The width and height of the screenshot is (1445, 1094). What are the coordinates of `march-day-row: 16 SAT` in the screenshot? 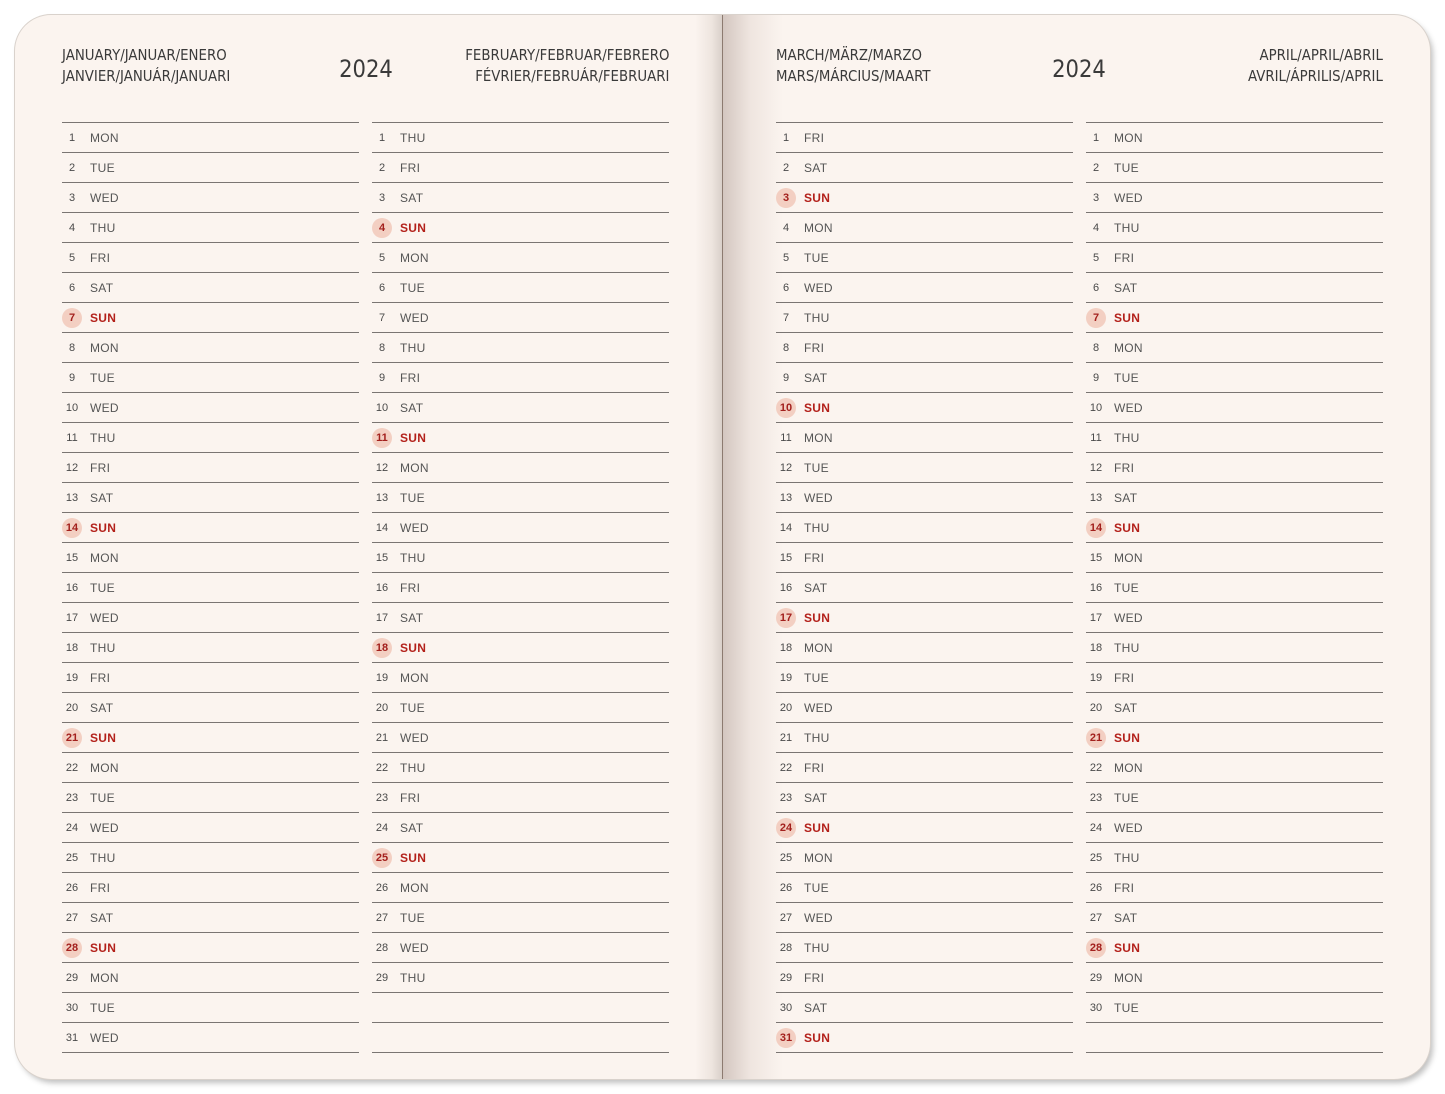 It's located at (924, 588).